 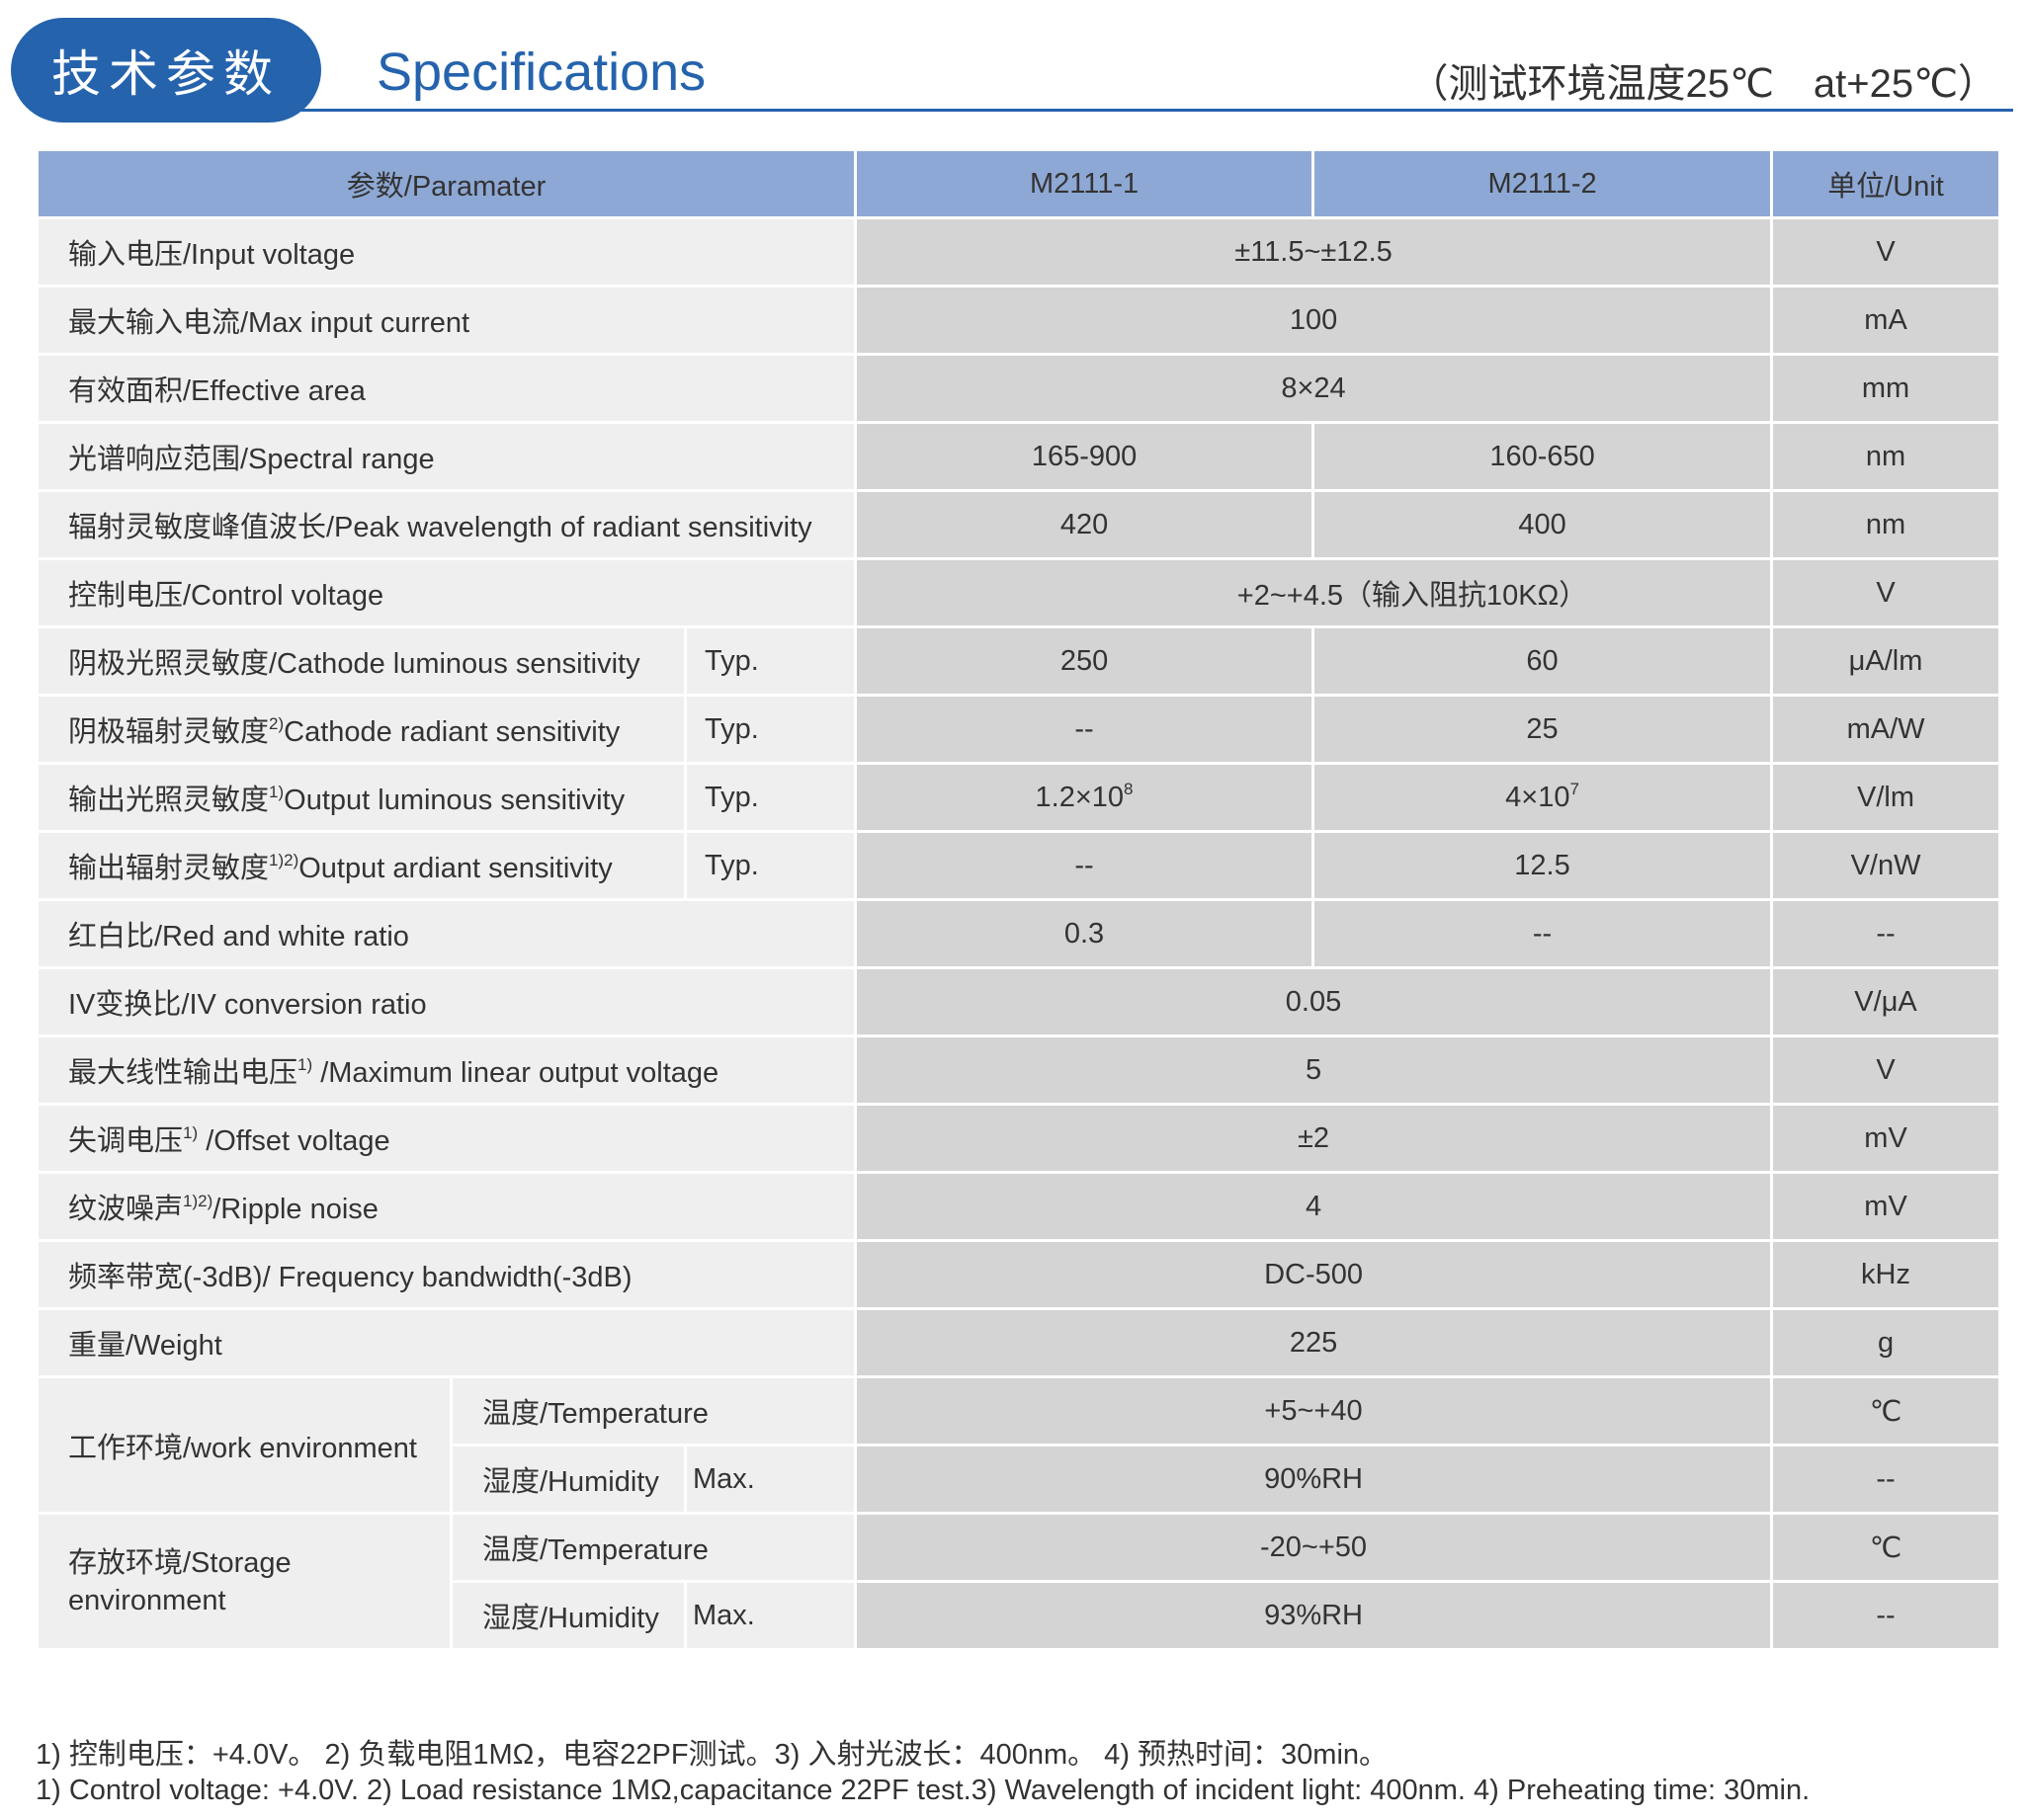 I want to click on work-environment-label: 工作环境/work environment, so click(x=245, y=1445).